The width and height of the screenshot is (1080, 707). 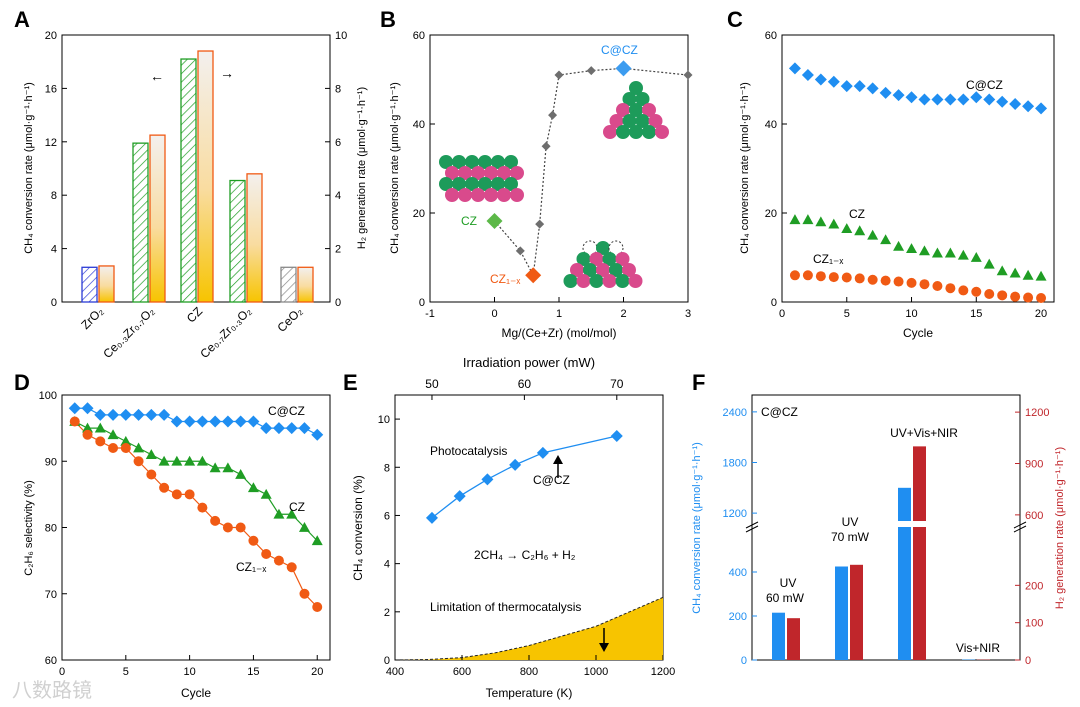 I want to click on panel-e-y-tick-label: 0, so click(x=387, y=661).